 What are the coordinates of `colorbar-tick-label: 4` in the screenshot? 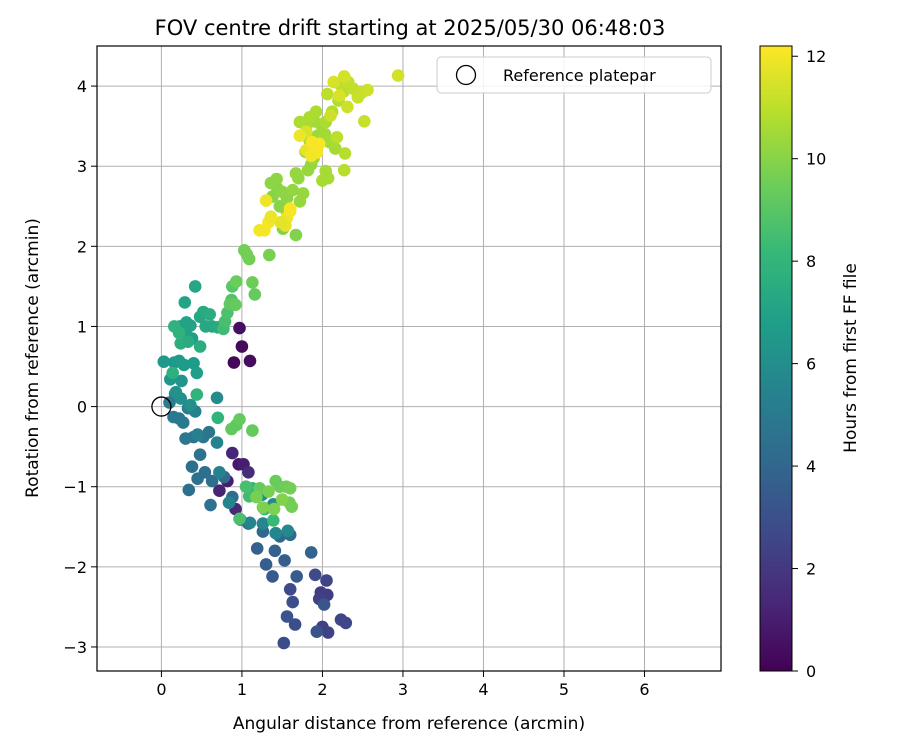 It's located at (811, 466).